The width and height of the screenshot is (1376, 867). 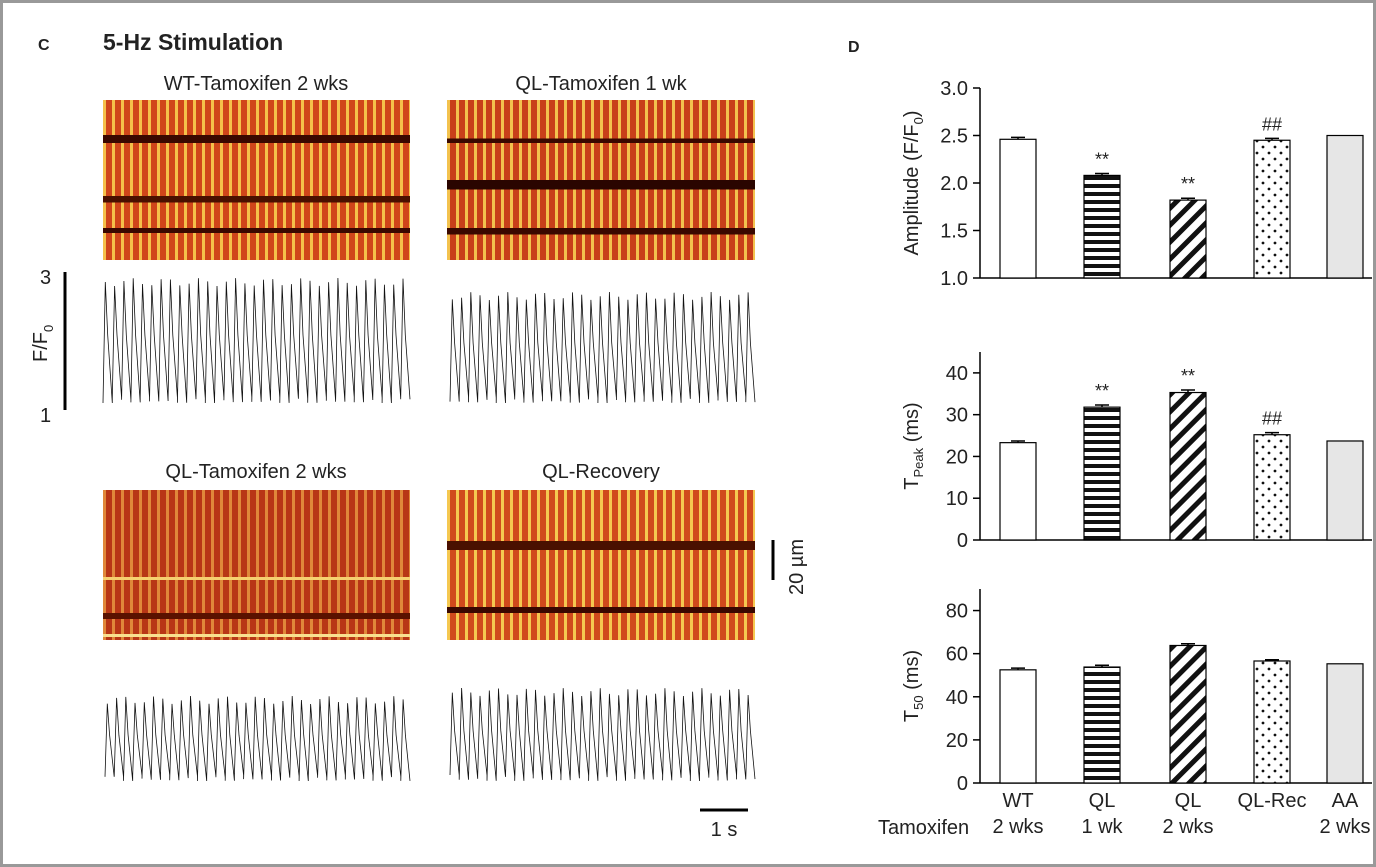 I want to click on x-tick-label: QL 2 wks, so click(x=1187, y=814).